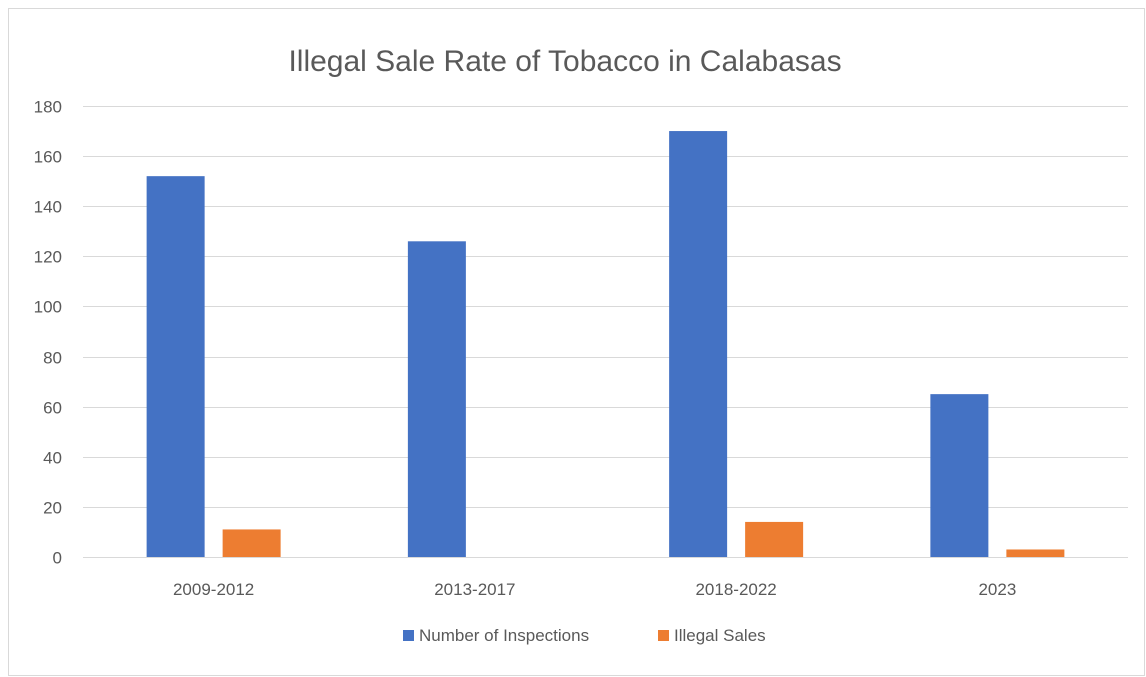  What do you see at coordinates (997, 589) in the screenshot?
I see `x-tick-label: 2023` at bounding box center [997, 589].